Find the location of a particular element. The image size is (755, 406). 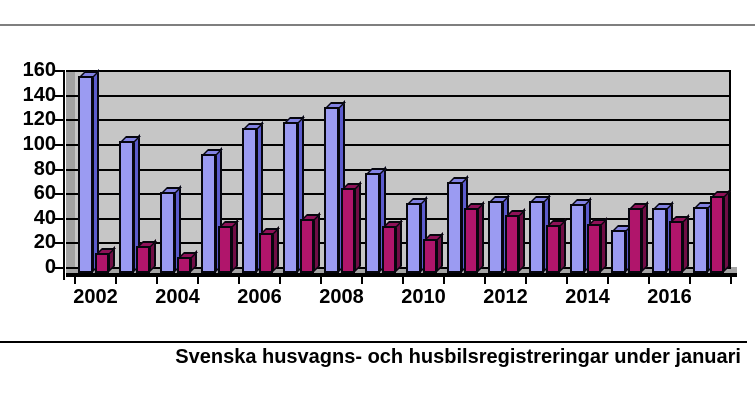

husbilar-bar-2017-side is located at coordinates (726, 231).